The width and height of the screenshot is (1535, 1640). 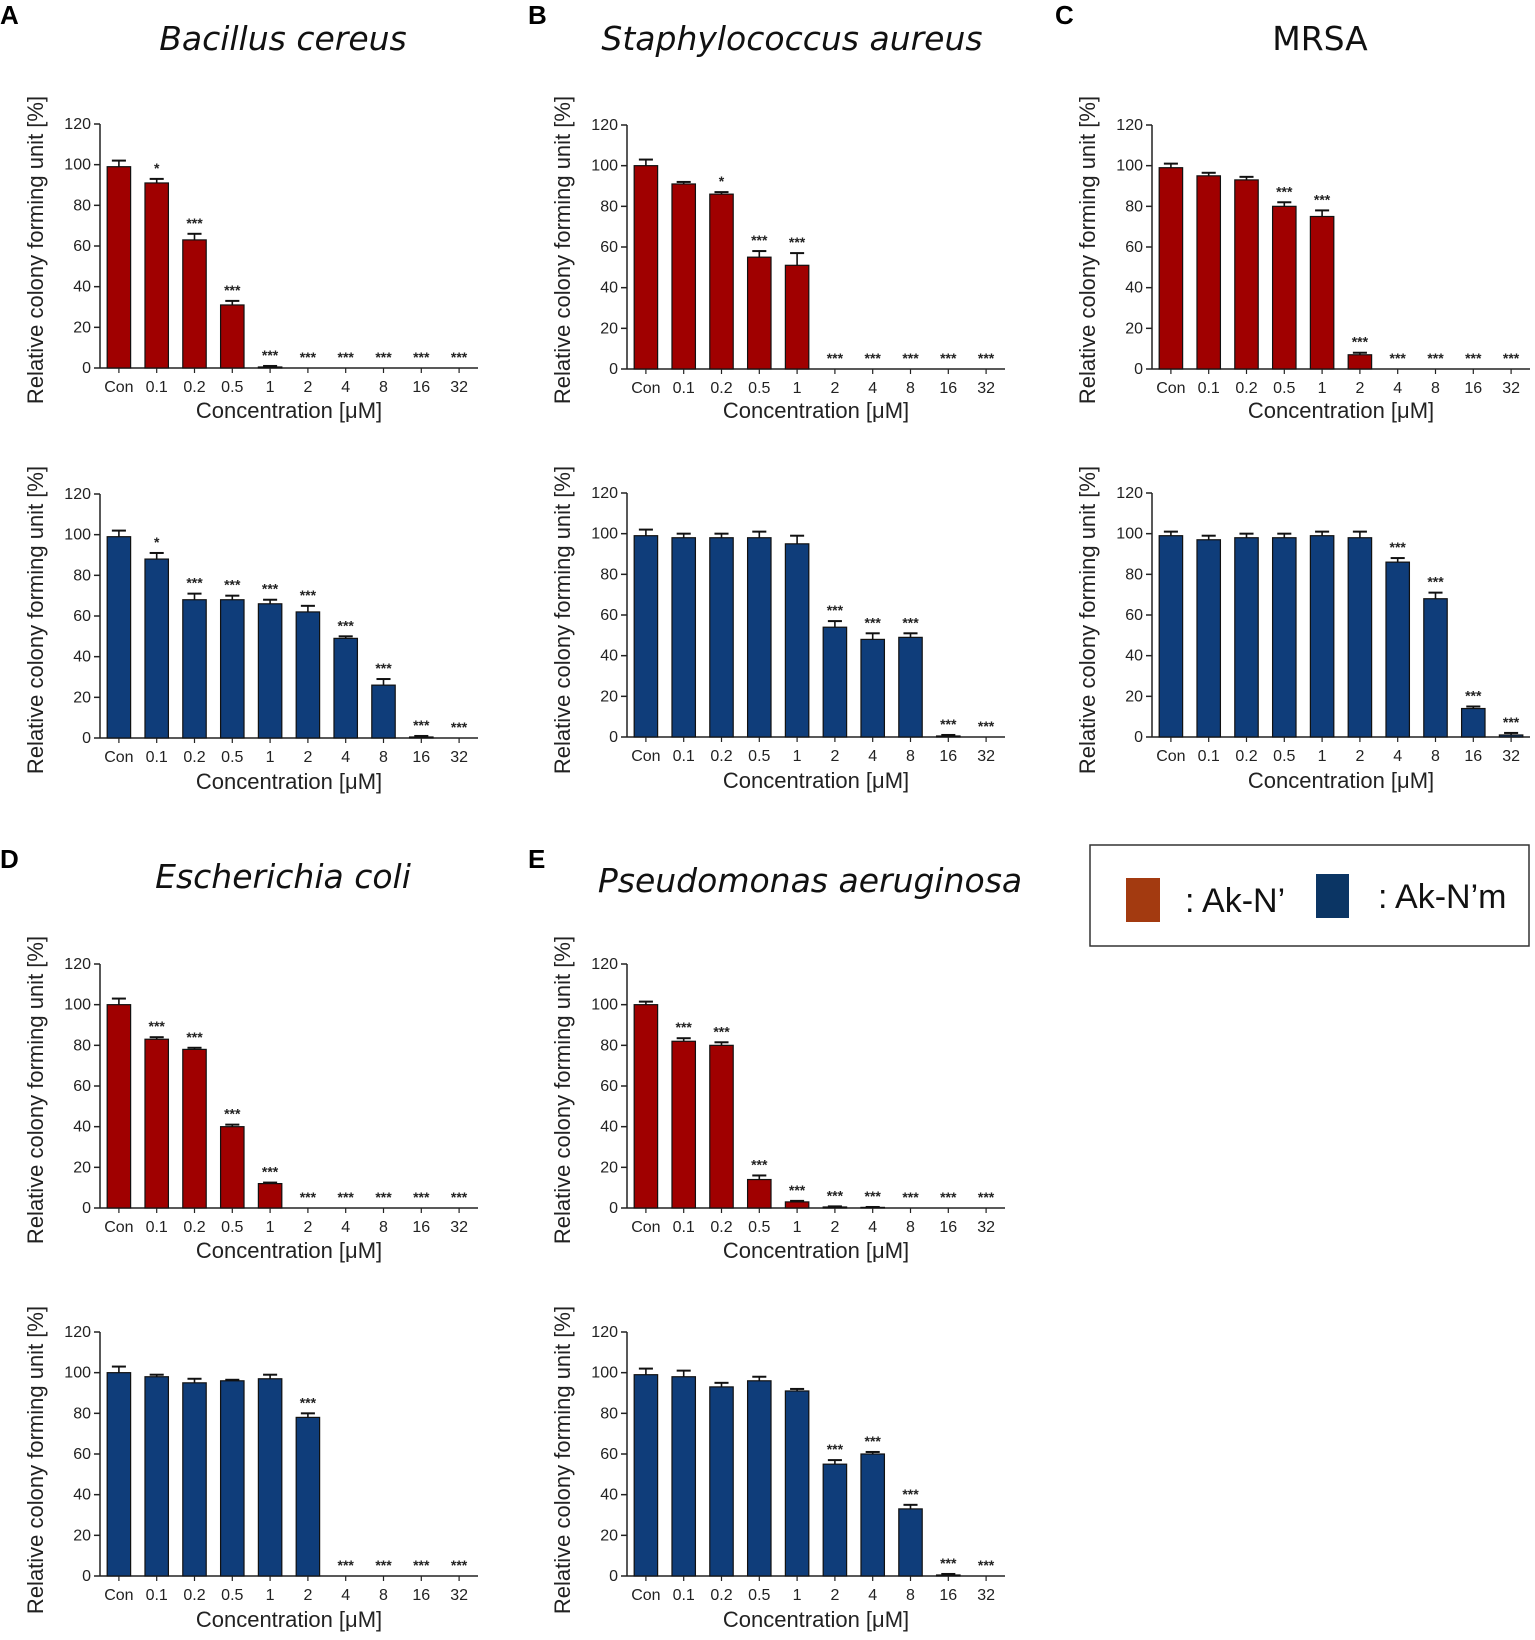 I want to click on y-tick-label: 120, so click(x=604, y=1332).